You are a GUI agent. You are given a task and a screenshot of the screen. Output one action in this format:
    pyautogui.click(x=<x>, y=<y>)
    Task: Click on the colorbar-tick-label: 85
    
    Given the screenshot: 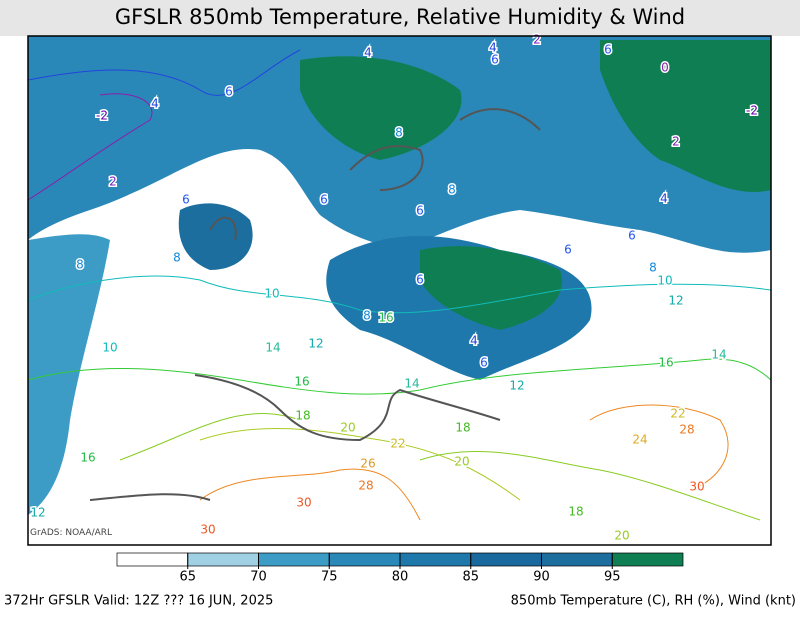 What is the action you would take?
    pyautogui.click(x=470, y=577)
    